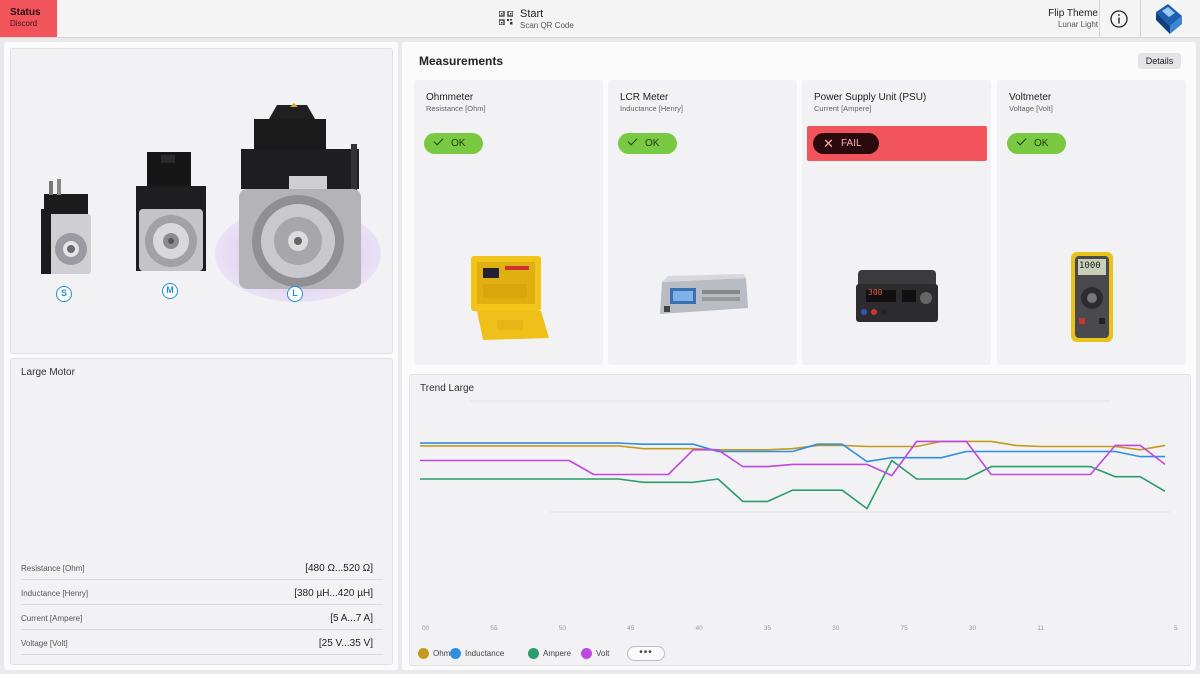 The image size is (1200, 674). What do you see at coordinates (339, 568) in the screenshot?
I see `spec-value: [480 Ω...520 Ω]` at bounding box center [339, 568].